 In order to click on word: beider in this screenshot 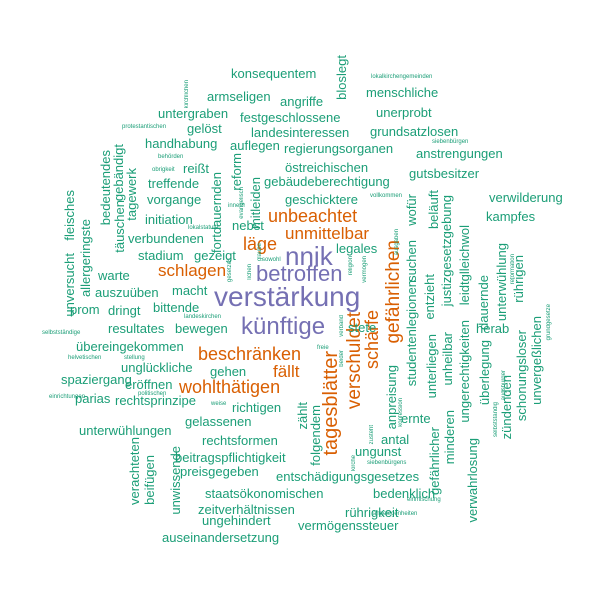, I will do `click(342, 358)`.